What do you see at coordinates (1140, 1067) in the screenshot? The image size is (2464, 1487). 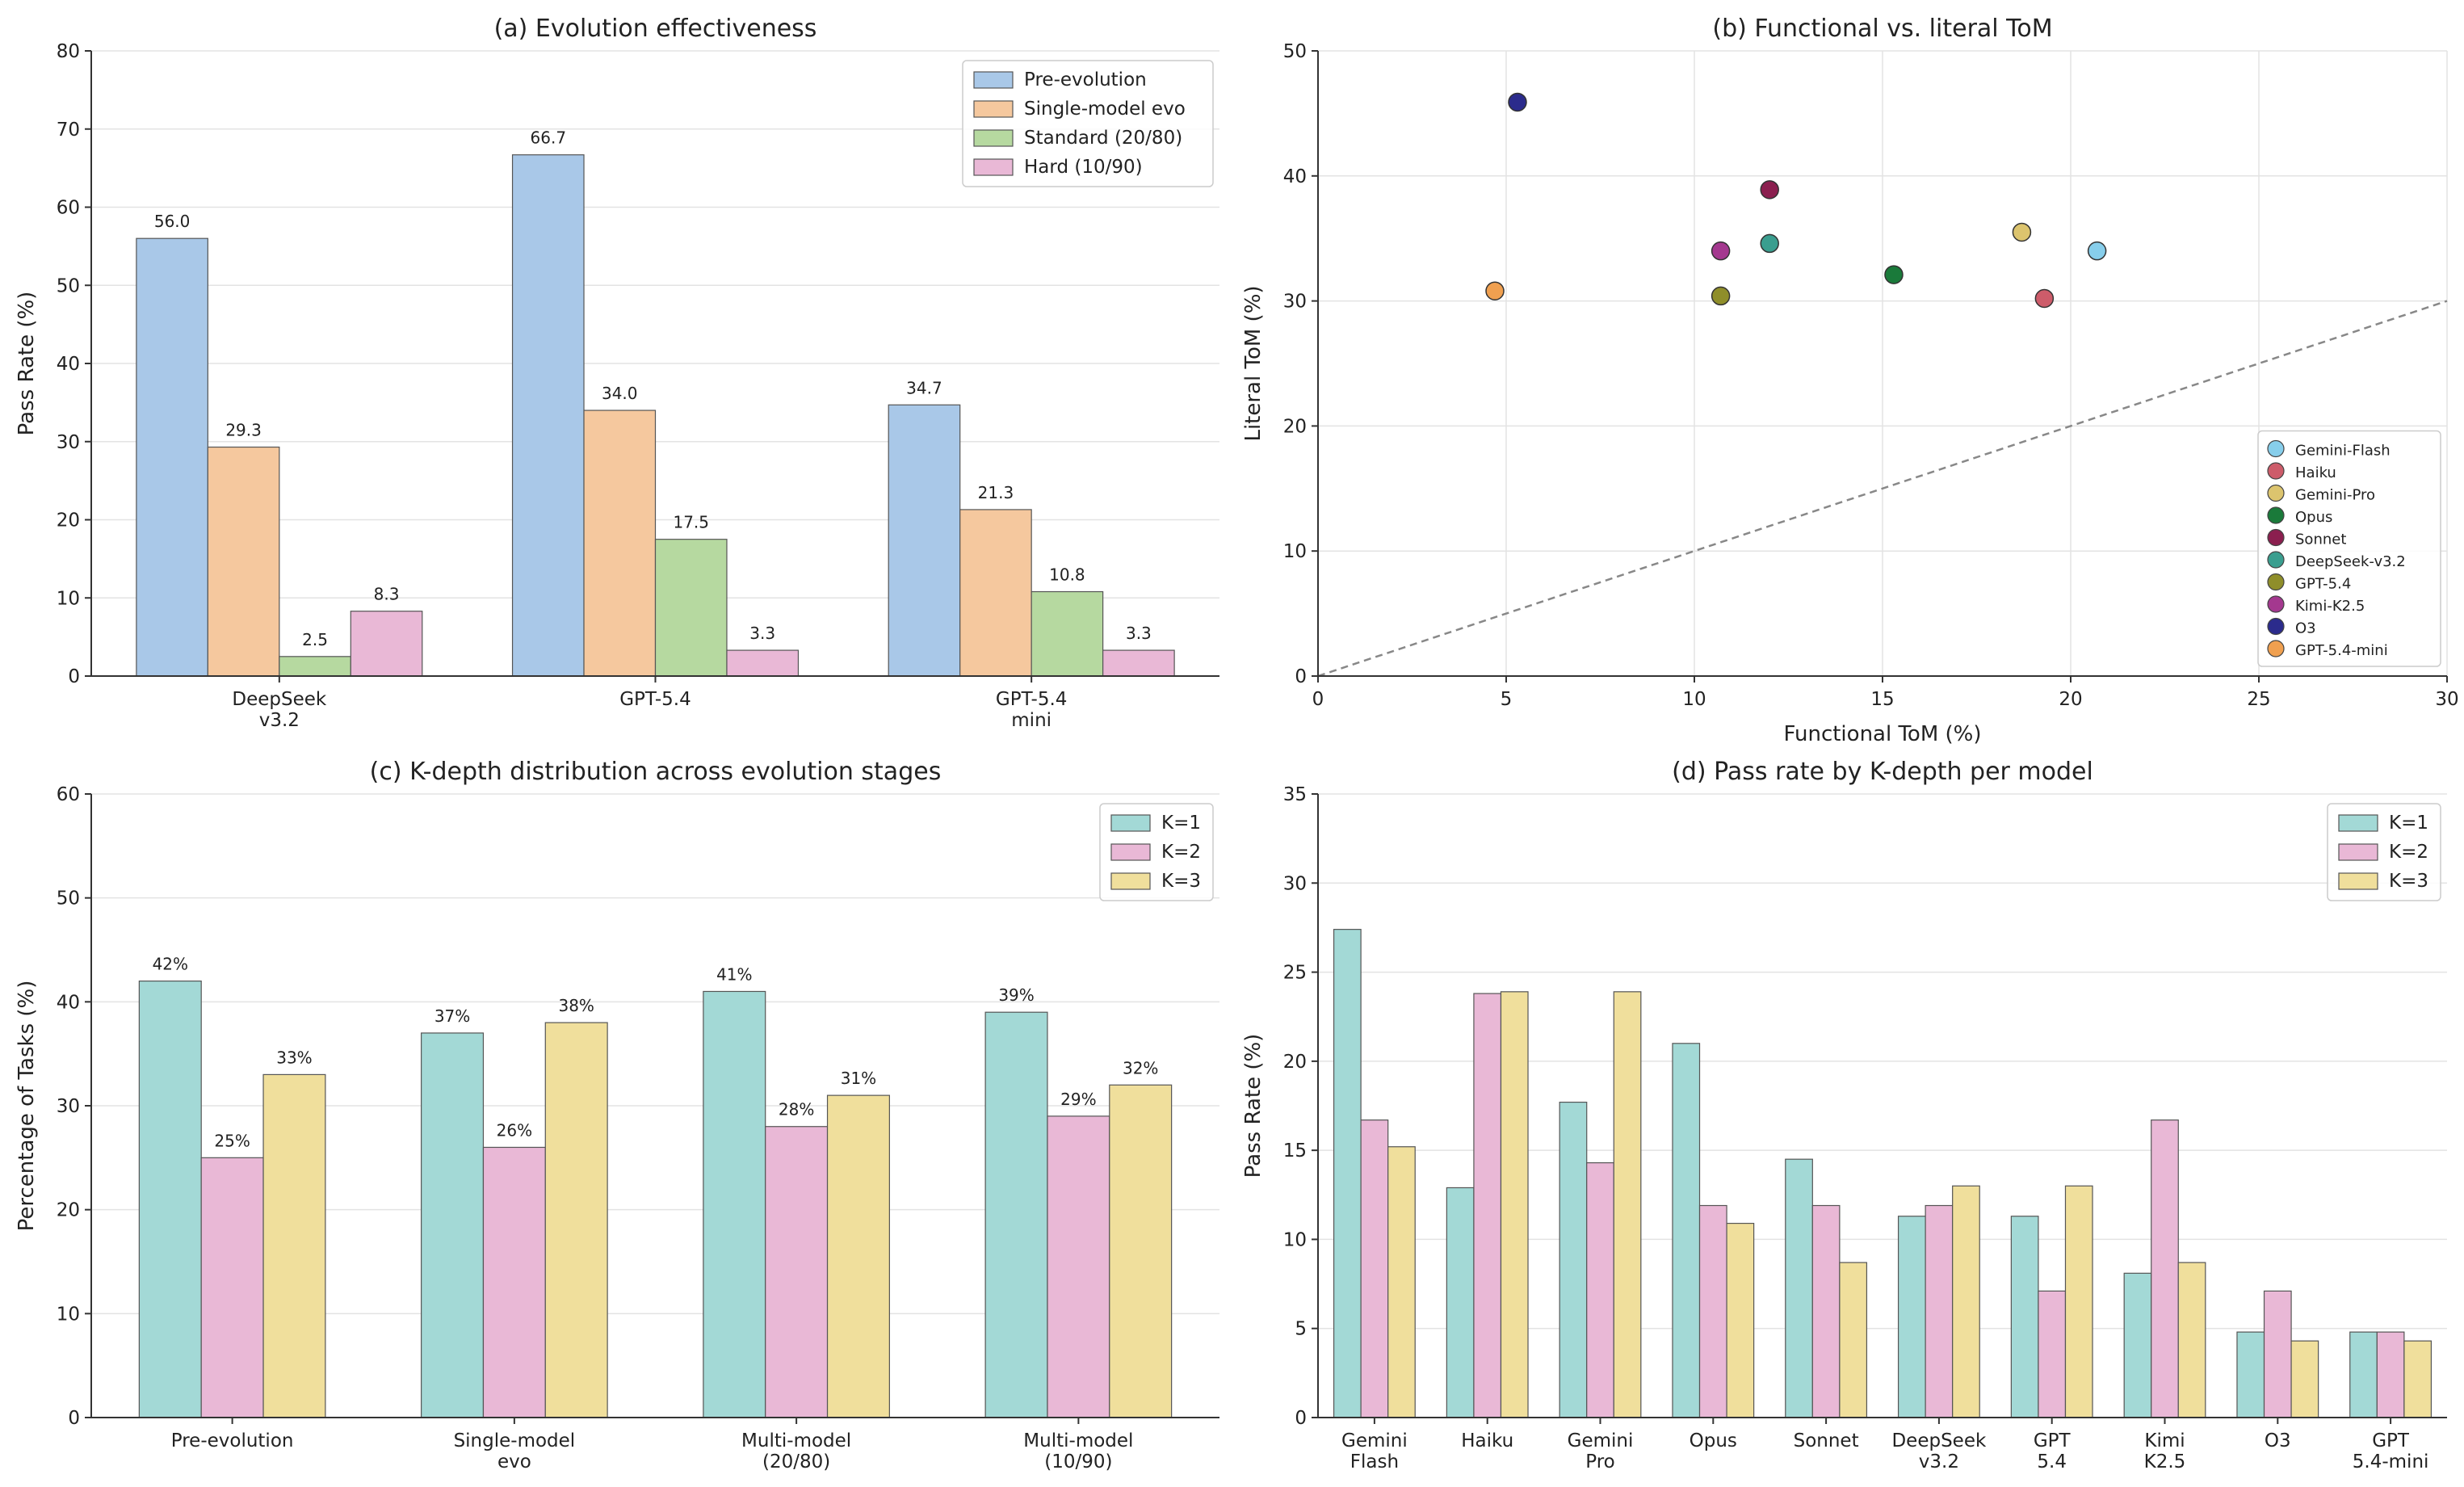 I see `data-label: 32%` at bounding box center [1140, 1067].